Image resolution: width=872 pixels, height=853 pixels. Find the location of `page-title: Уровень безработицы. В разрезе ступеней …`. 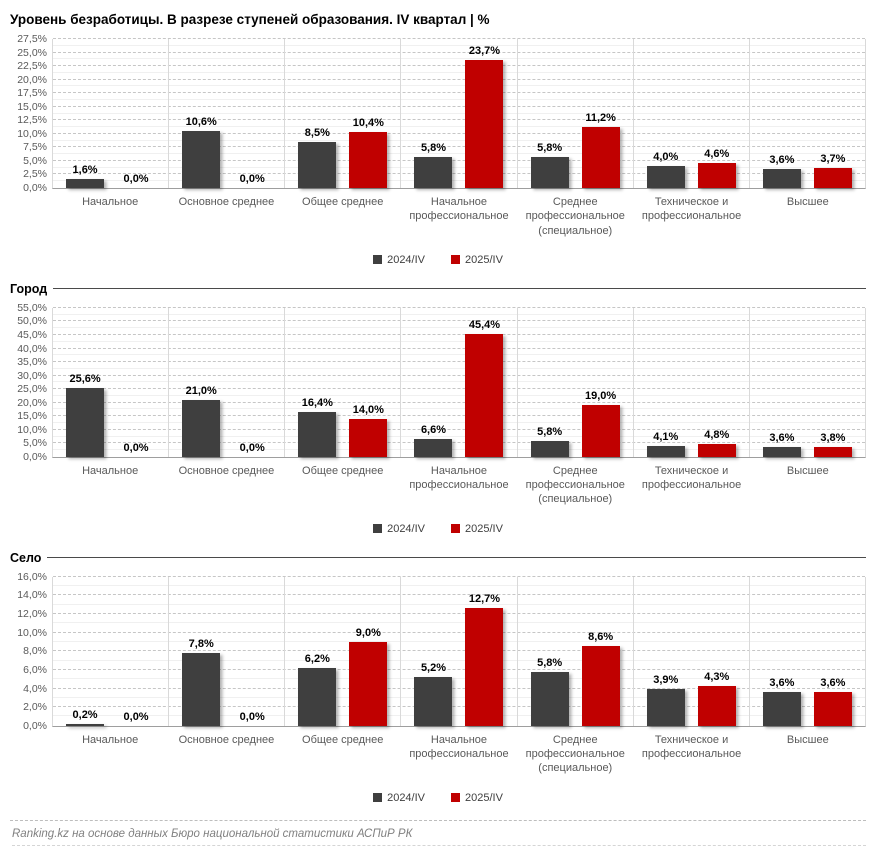

page-title: Уровень безработицы. В разрезе ступеней … is located at coordinates (250, 19).